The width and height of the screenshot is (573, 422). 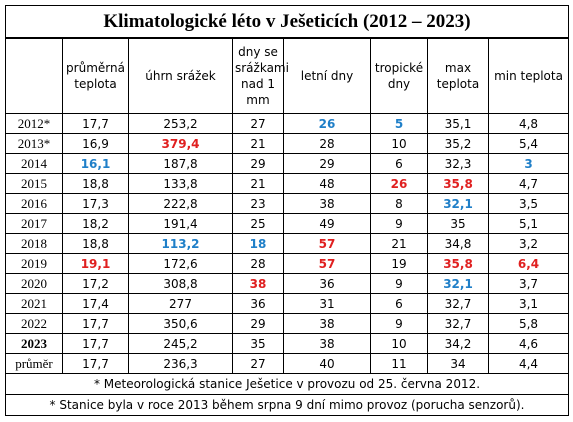 I want to click on cell: 17,4, so click(x=95, y=303).